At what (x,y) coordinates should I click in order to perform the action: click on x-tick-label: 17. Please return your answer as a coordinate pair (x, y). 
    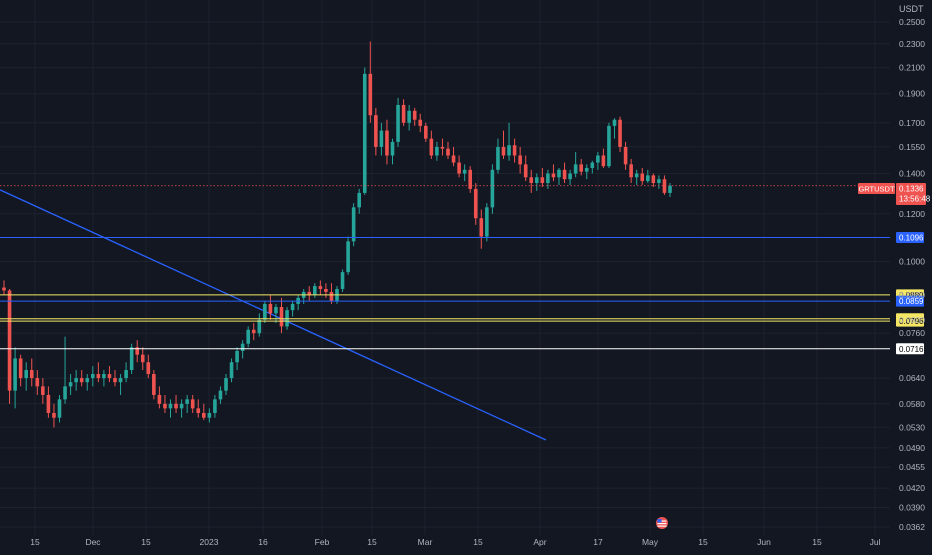
    Looking at the image, I should click on (598, 542).